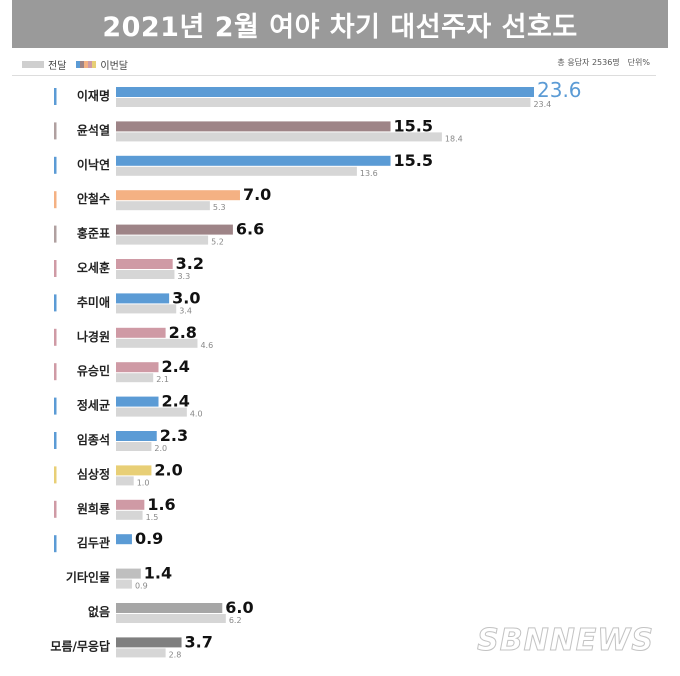  What do you see at coordinates (93, 301) in the screenshot?
I see `category-label: 추미애` at bounding box center [93, 301].